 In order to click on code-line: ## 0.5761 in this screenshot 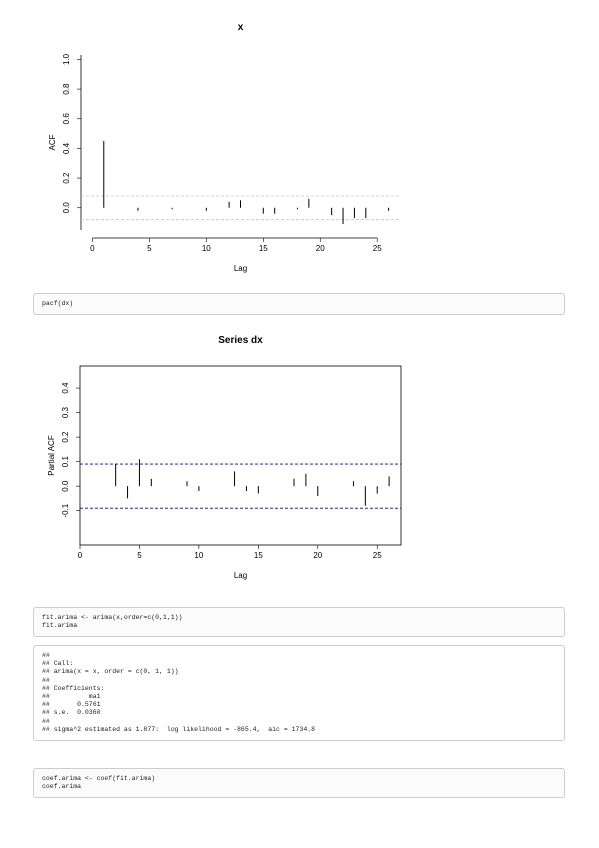, I will do `click(71, 705)`.